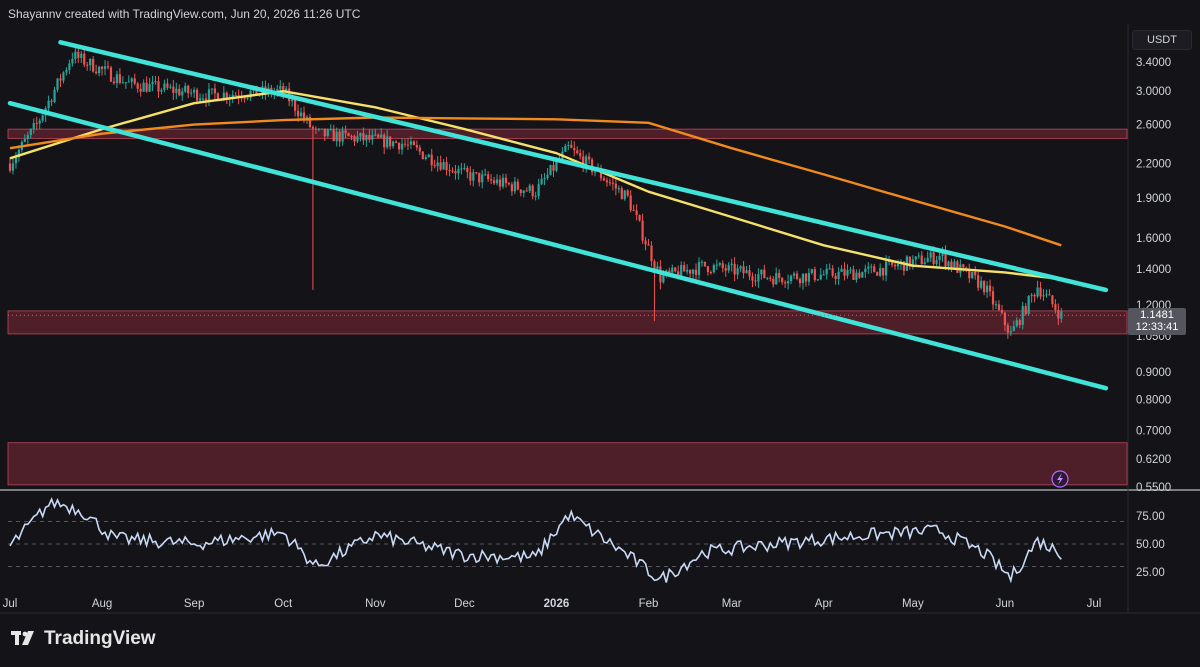 The height and width of the screenshot is (667, 1200). What do you see at coordinates (83, 639) in the screenshot?
I see `tradingview-logo: TradingView` at bounding box center [83, 639].